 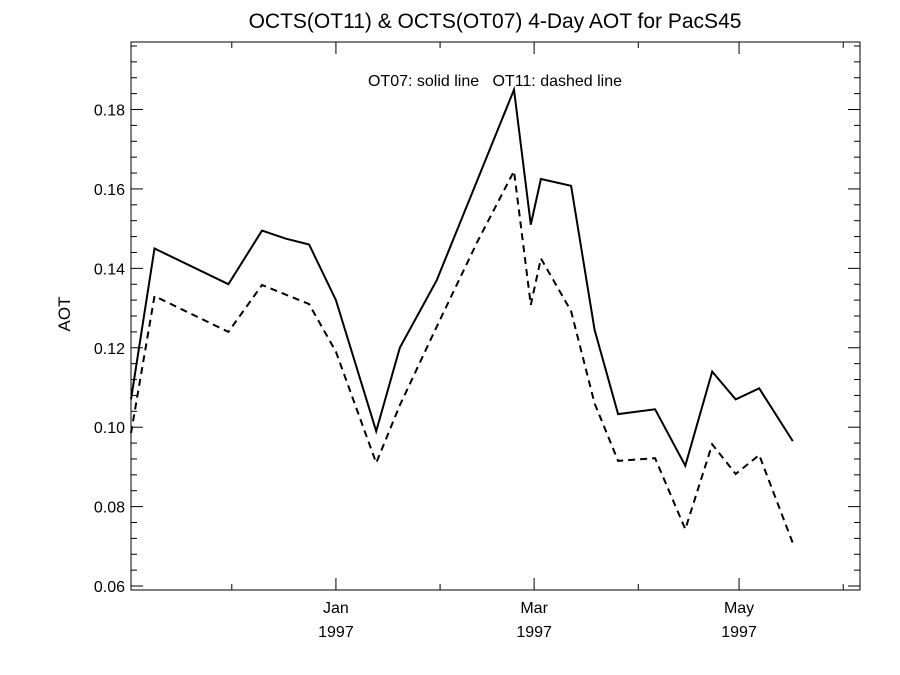 I want to click on line-style-annotation: OT07: solid line OT11: dashed line, so click(x=495, y=81).